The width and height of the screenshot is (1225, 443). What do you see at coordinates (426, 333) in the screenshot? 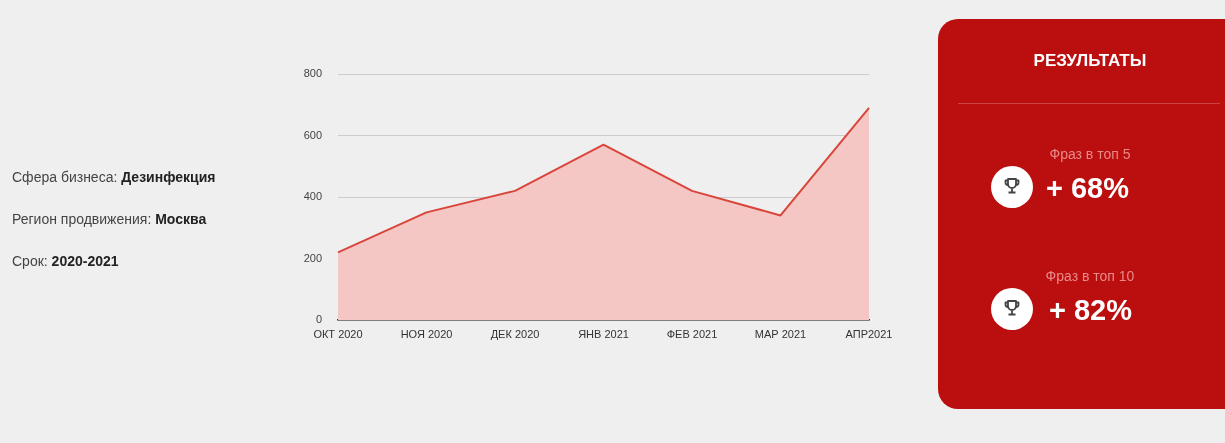
I see `x-tick-label: НОЯ 2020` at bounding box center [426, 333].